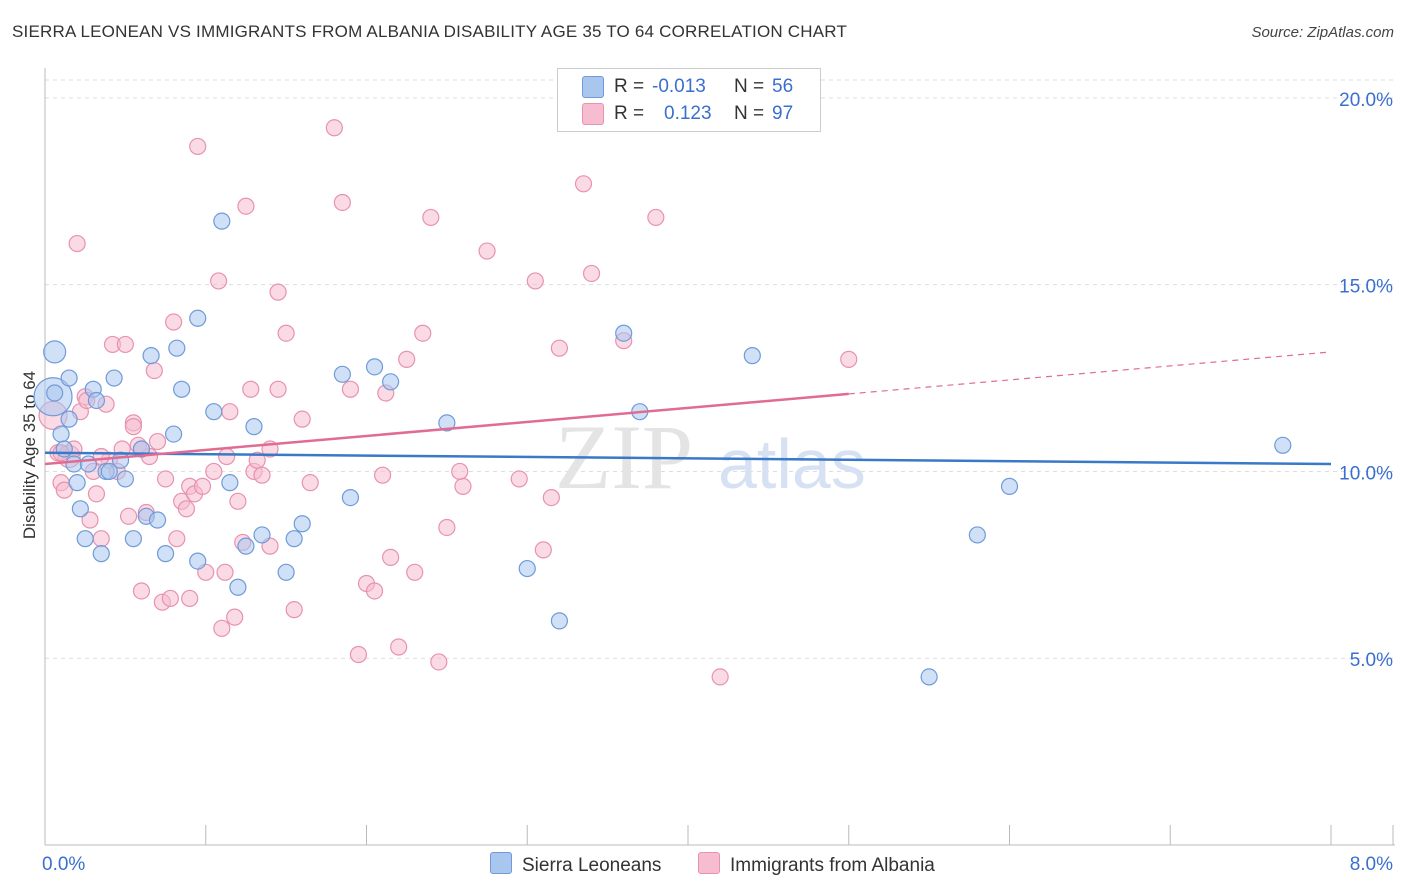  Describe the element at coordinates (593, 87) in the screenshot. I see `legend-swatch-blue` at that location.